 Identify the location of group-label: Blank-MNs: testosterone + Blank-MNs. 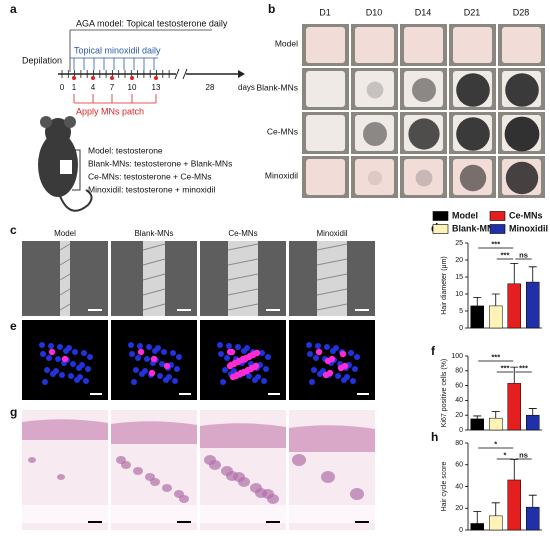
(160, 163).